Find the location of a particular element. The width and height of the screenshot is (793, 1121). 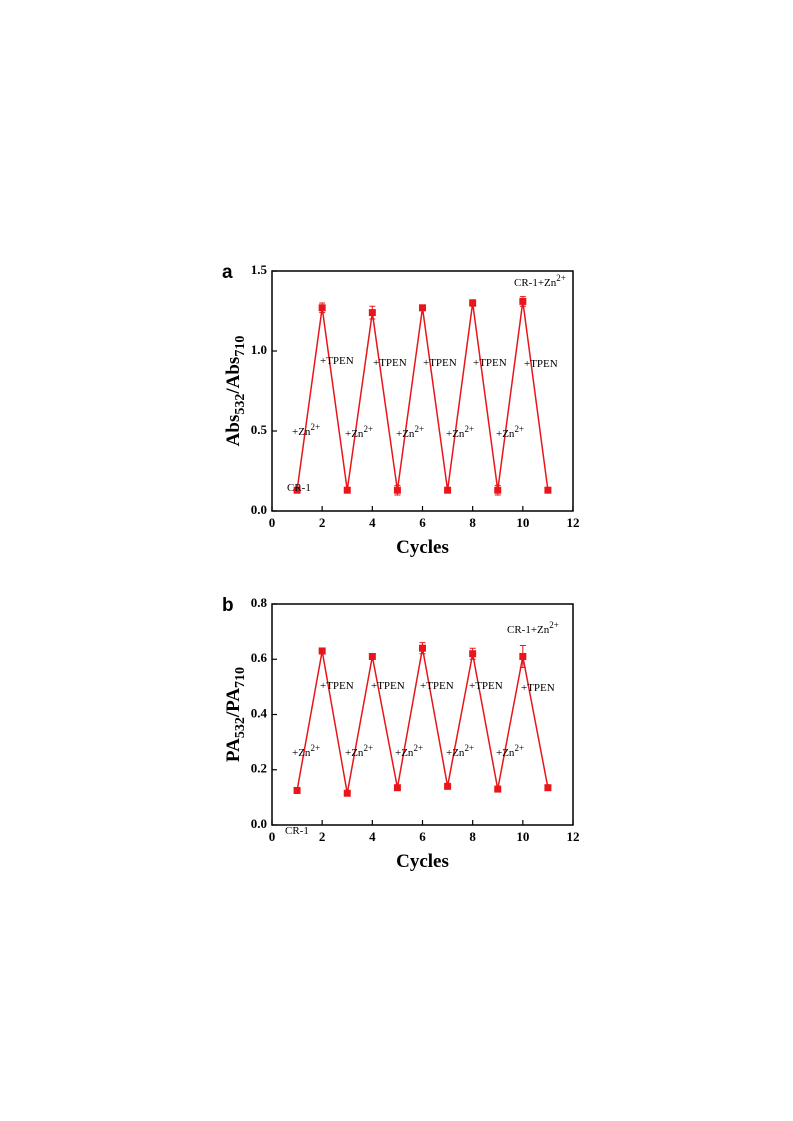

y-axis-title: PA532/PA710 is located at coordinates (235, 714).